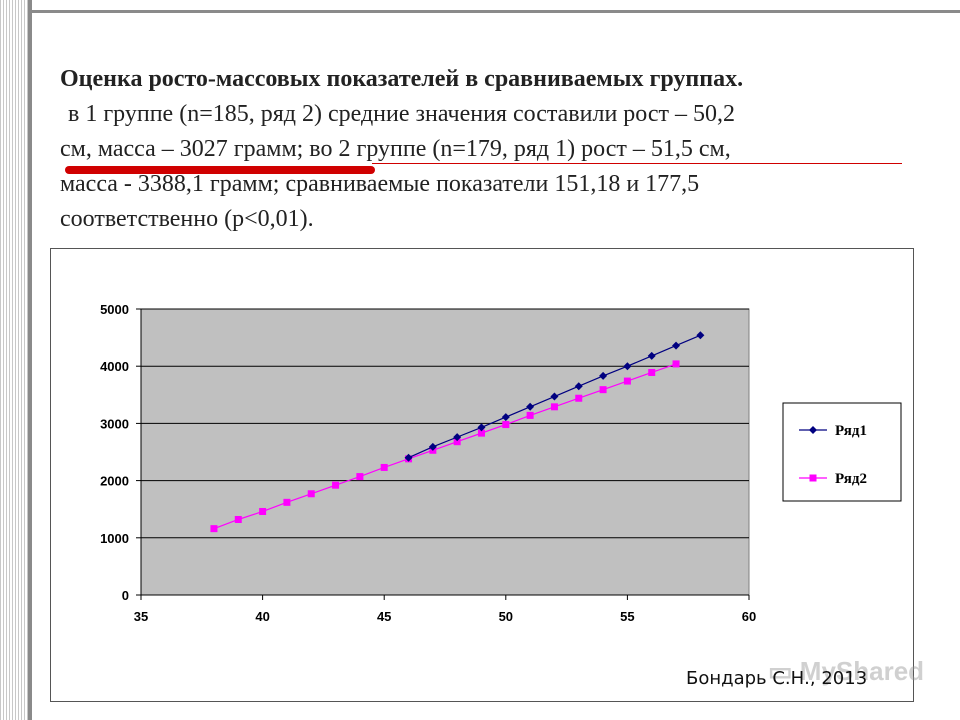  I want to click on x-tick-label: 35, so click(141, 616).